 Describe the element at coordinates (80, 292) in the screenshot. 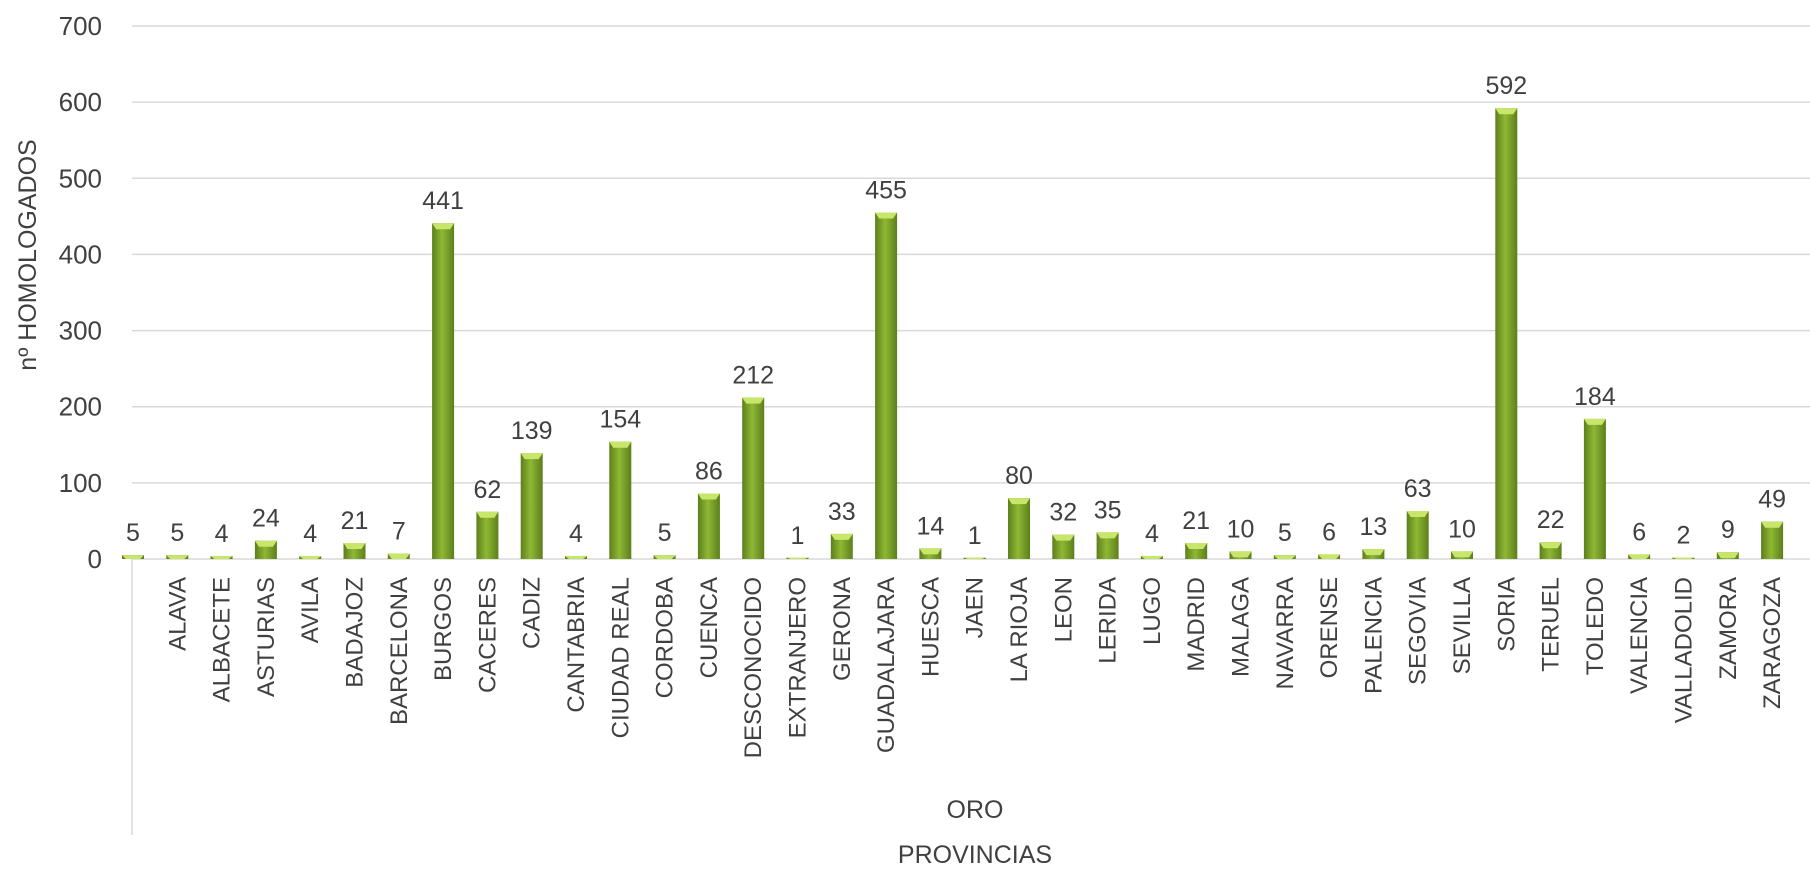

I see `y-tick-labels: 0 100 200 300 400 500 600 700` at that location.